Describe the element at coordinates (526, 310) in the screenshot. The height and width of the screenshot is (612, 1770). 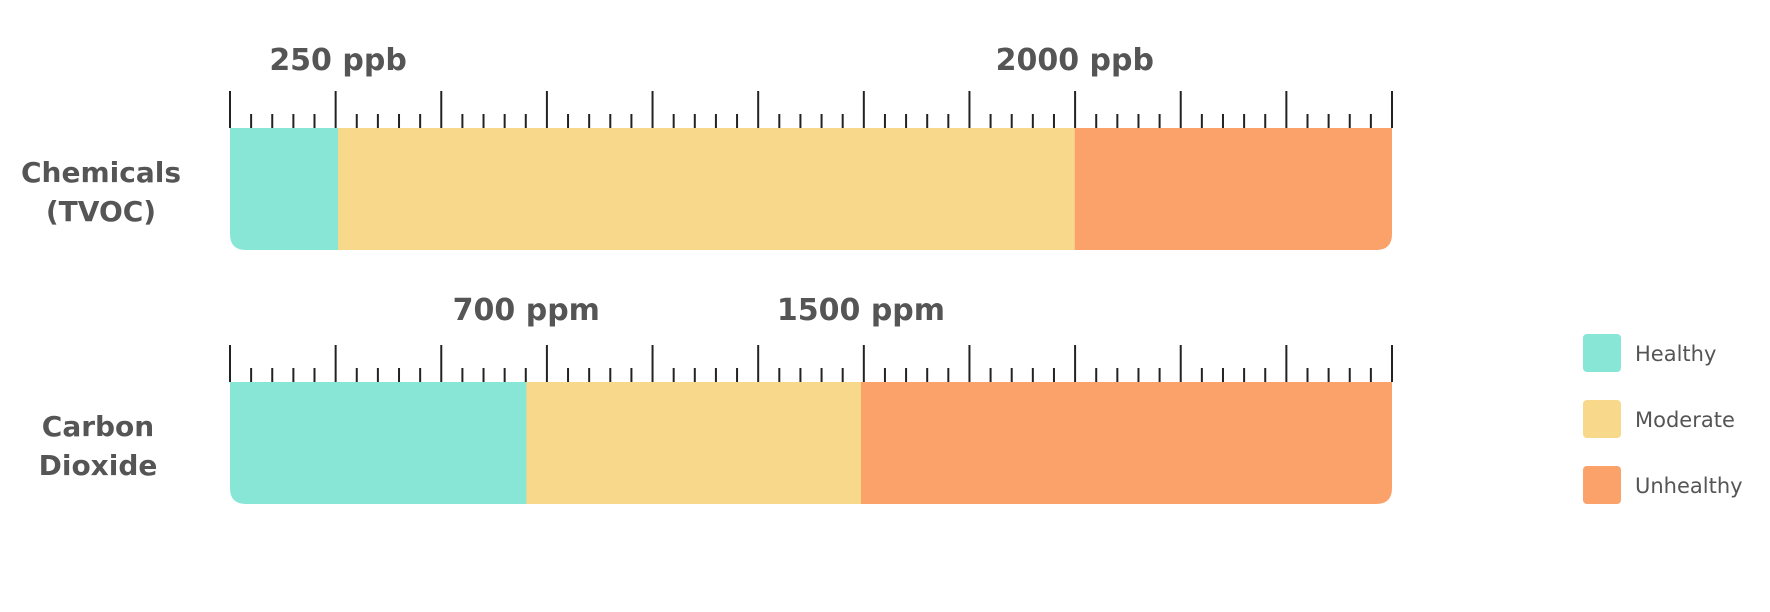
I see `threshold-label: 700 ppm` at that location.